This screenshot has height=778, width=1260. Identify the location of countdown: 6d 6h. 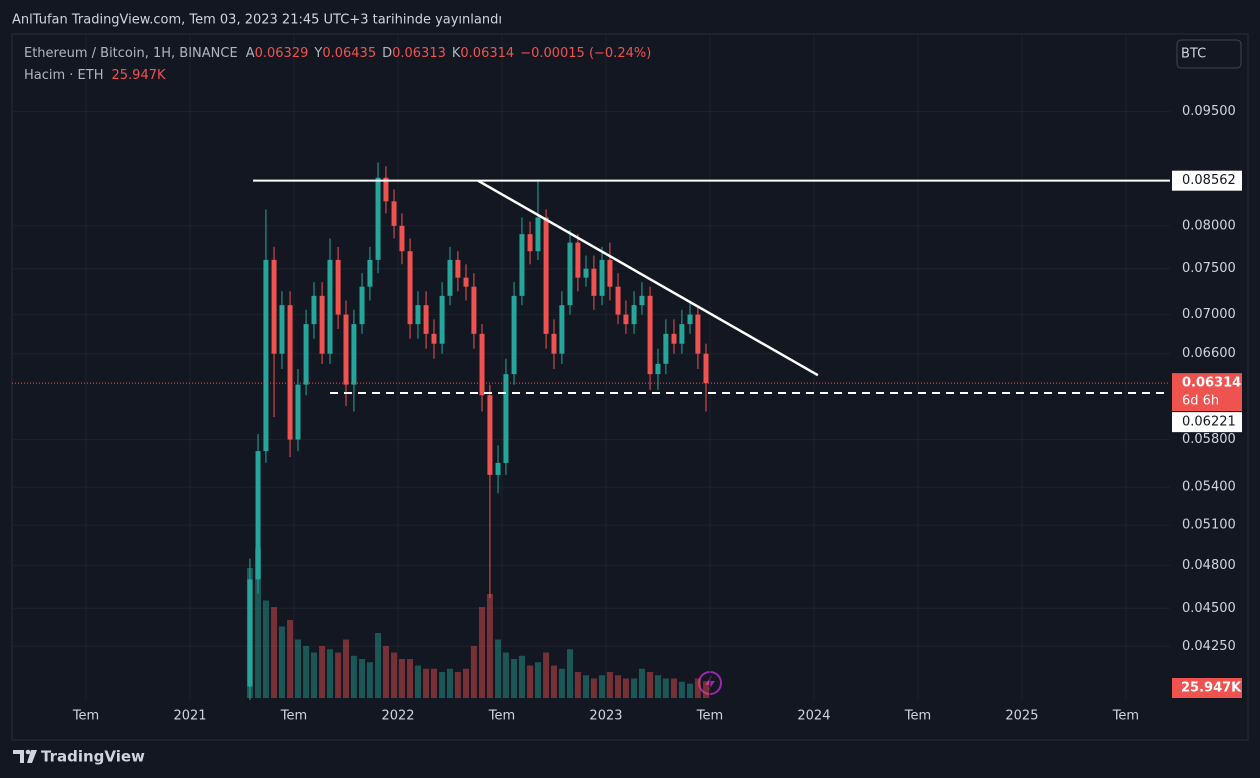
(1200, 401).